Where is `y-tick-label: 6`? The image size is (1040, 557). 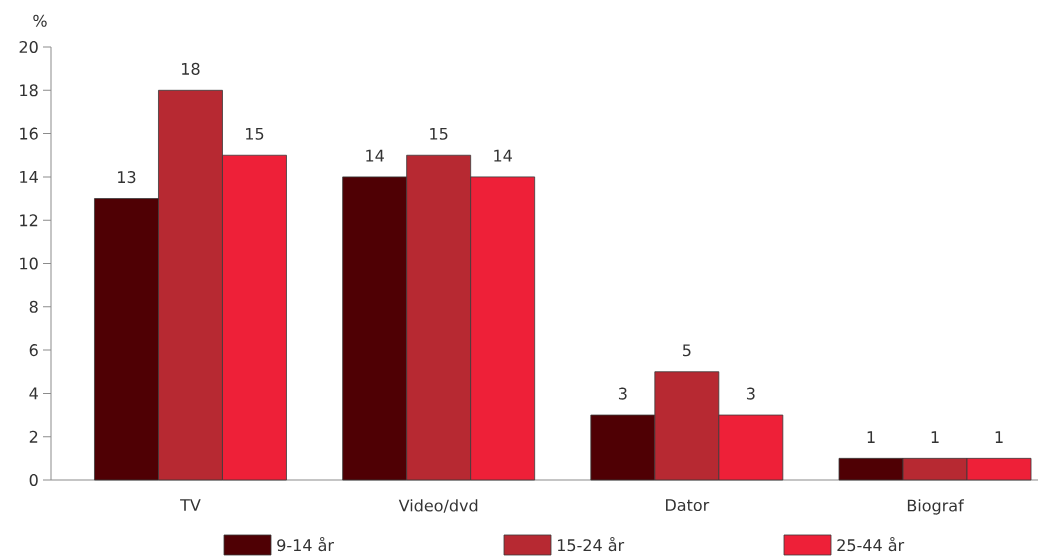 y-tick-label: 6 is located at coordinates (33, 350).